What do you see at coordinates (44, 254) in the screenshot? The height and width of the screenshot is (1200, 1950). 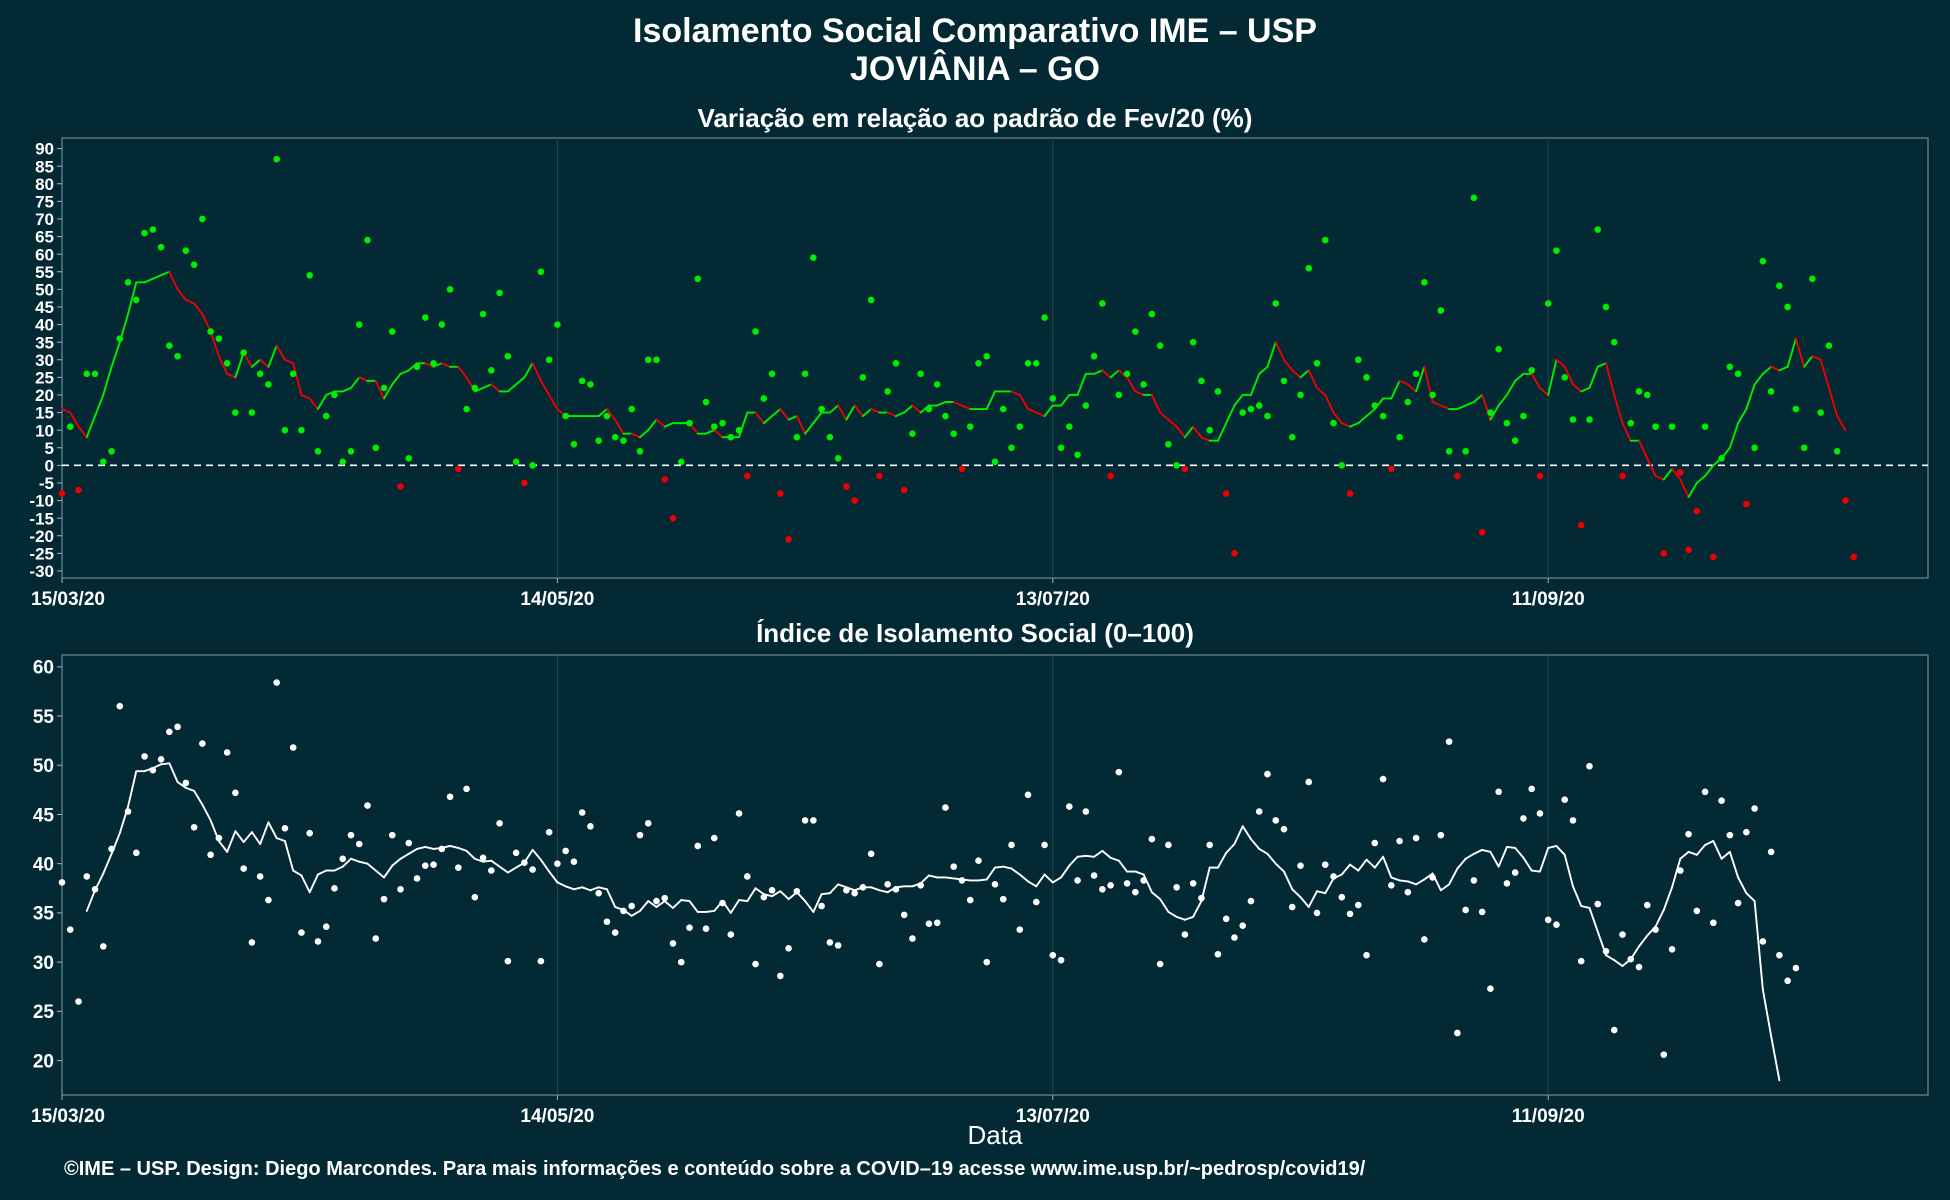 I see `y-tick-label: 60` at bounding box center [44, 254].